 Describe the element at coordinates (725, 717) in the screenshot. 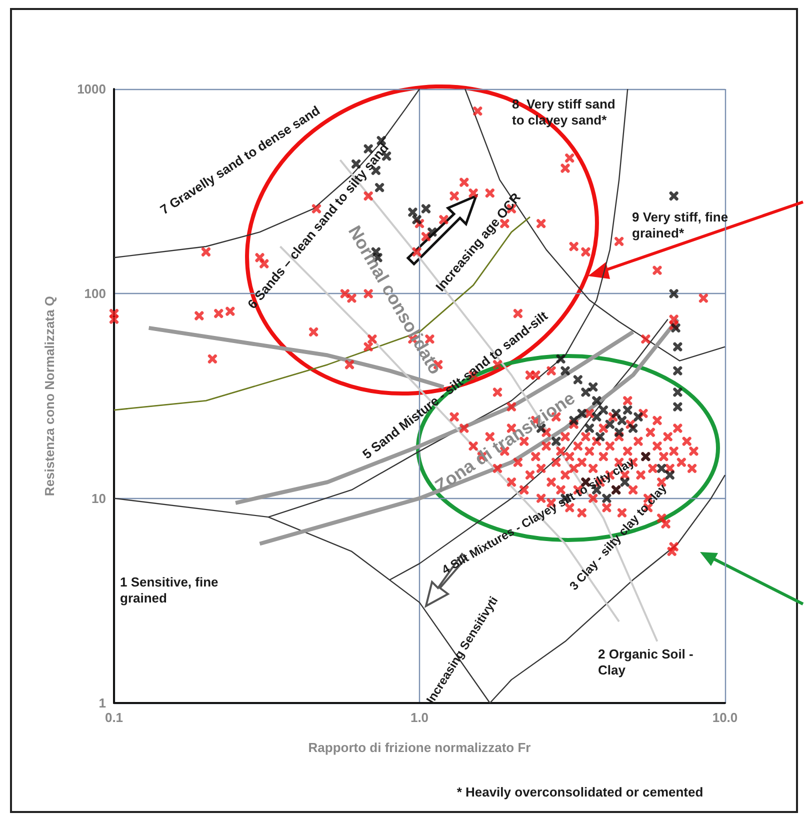

I see `x-tick-label: 10.0` at that location.